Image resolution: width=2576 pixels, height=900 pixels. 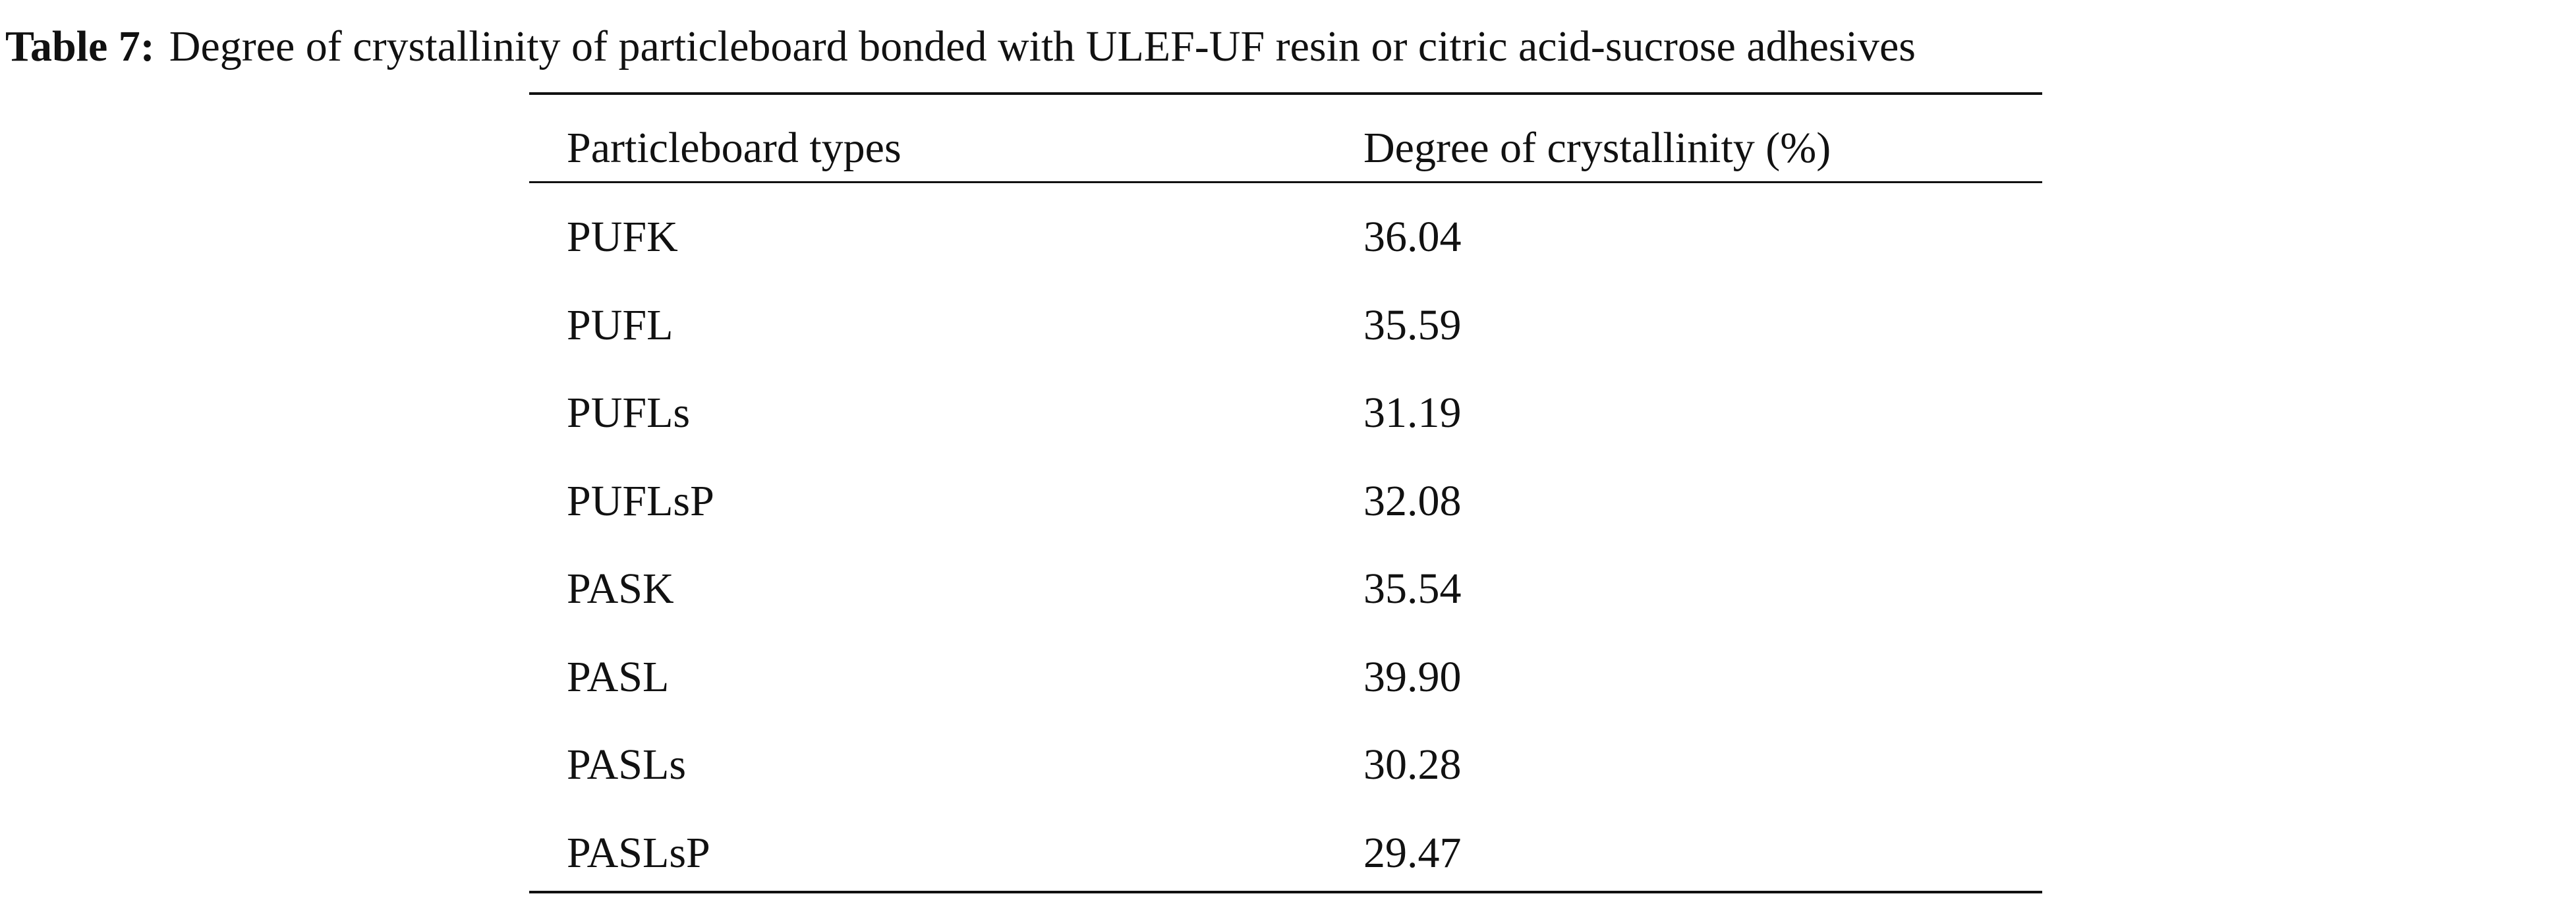 What do you see at coordinates (1597, 148) in the screenshot?
I see `header-cell: Degree of crystallinity (%)` at bounding box center [1597, 148].